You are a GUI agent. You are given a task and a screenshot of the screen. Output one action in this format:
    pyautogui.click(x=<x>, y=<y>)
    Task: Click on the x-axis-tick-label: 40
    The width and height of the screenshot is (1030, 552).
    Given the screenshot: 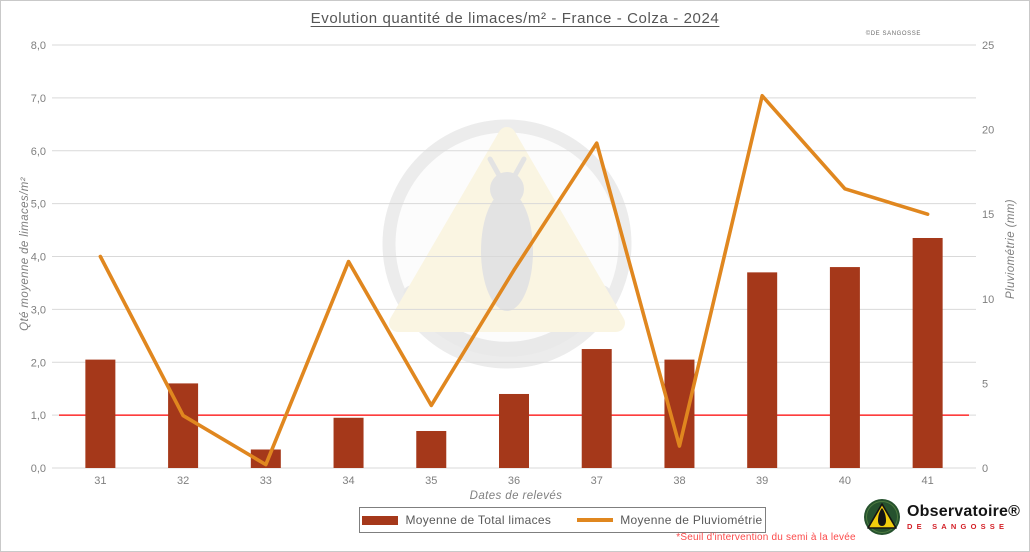 What is the action you would take?
    pyautogui.click(x=845, y=481)
    